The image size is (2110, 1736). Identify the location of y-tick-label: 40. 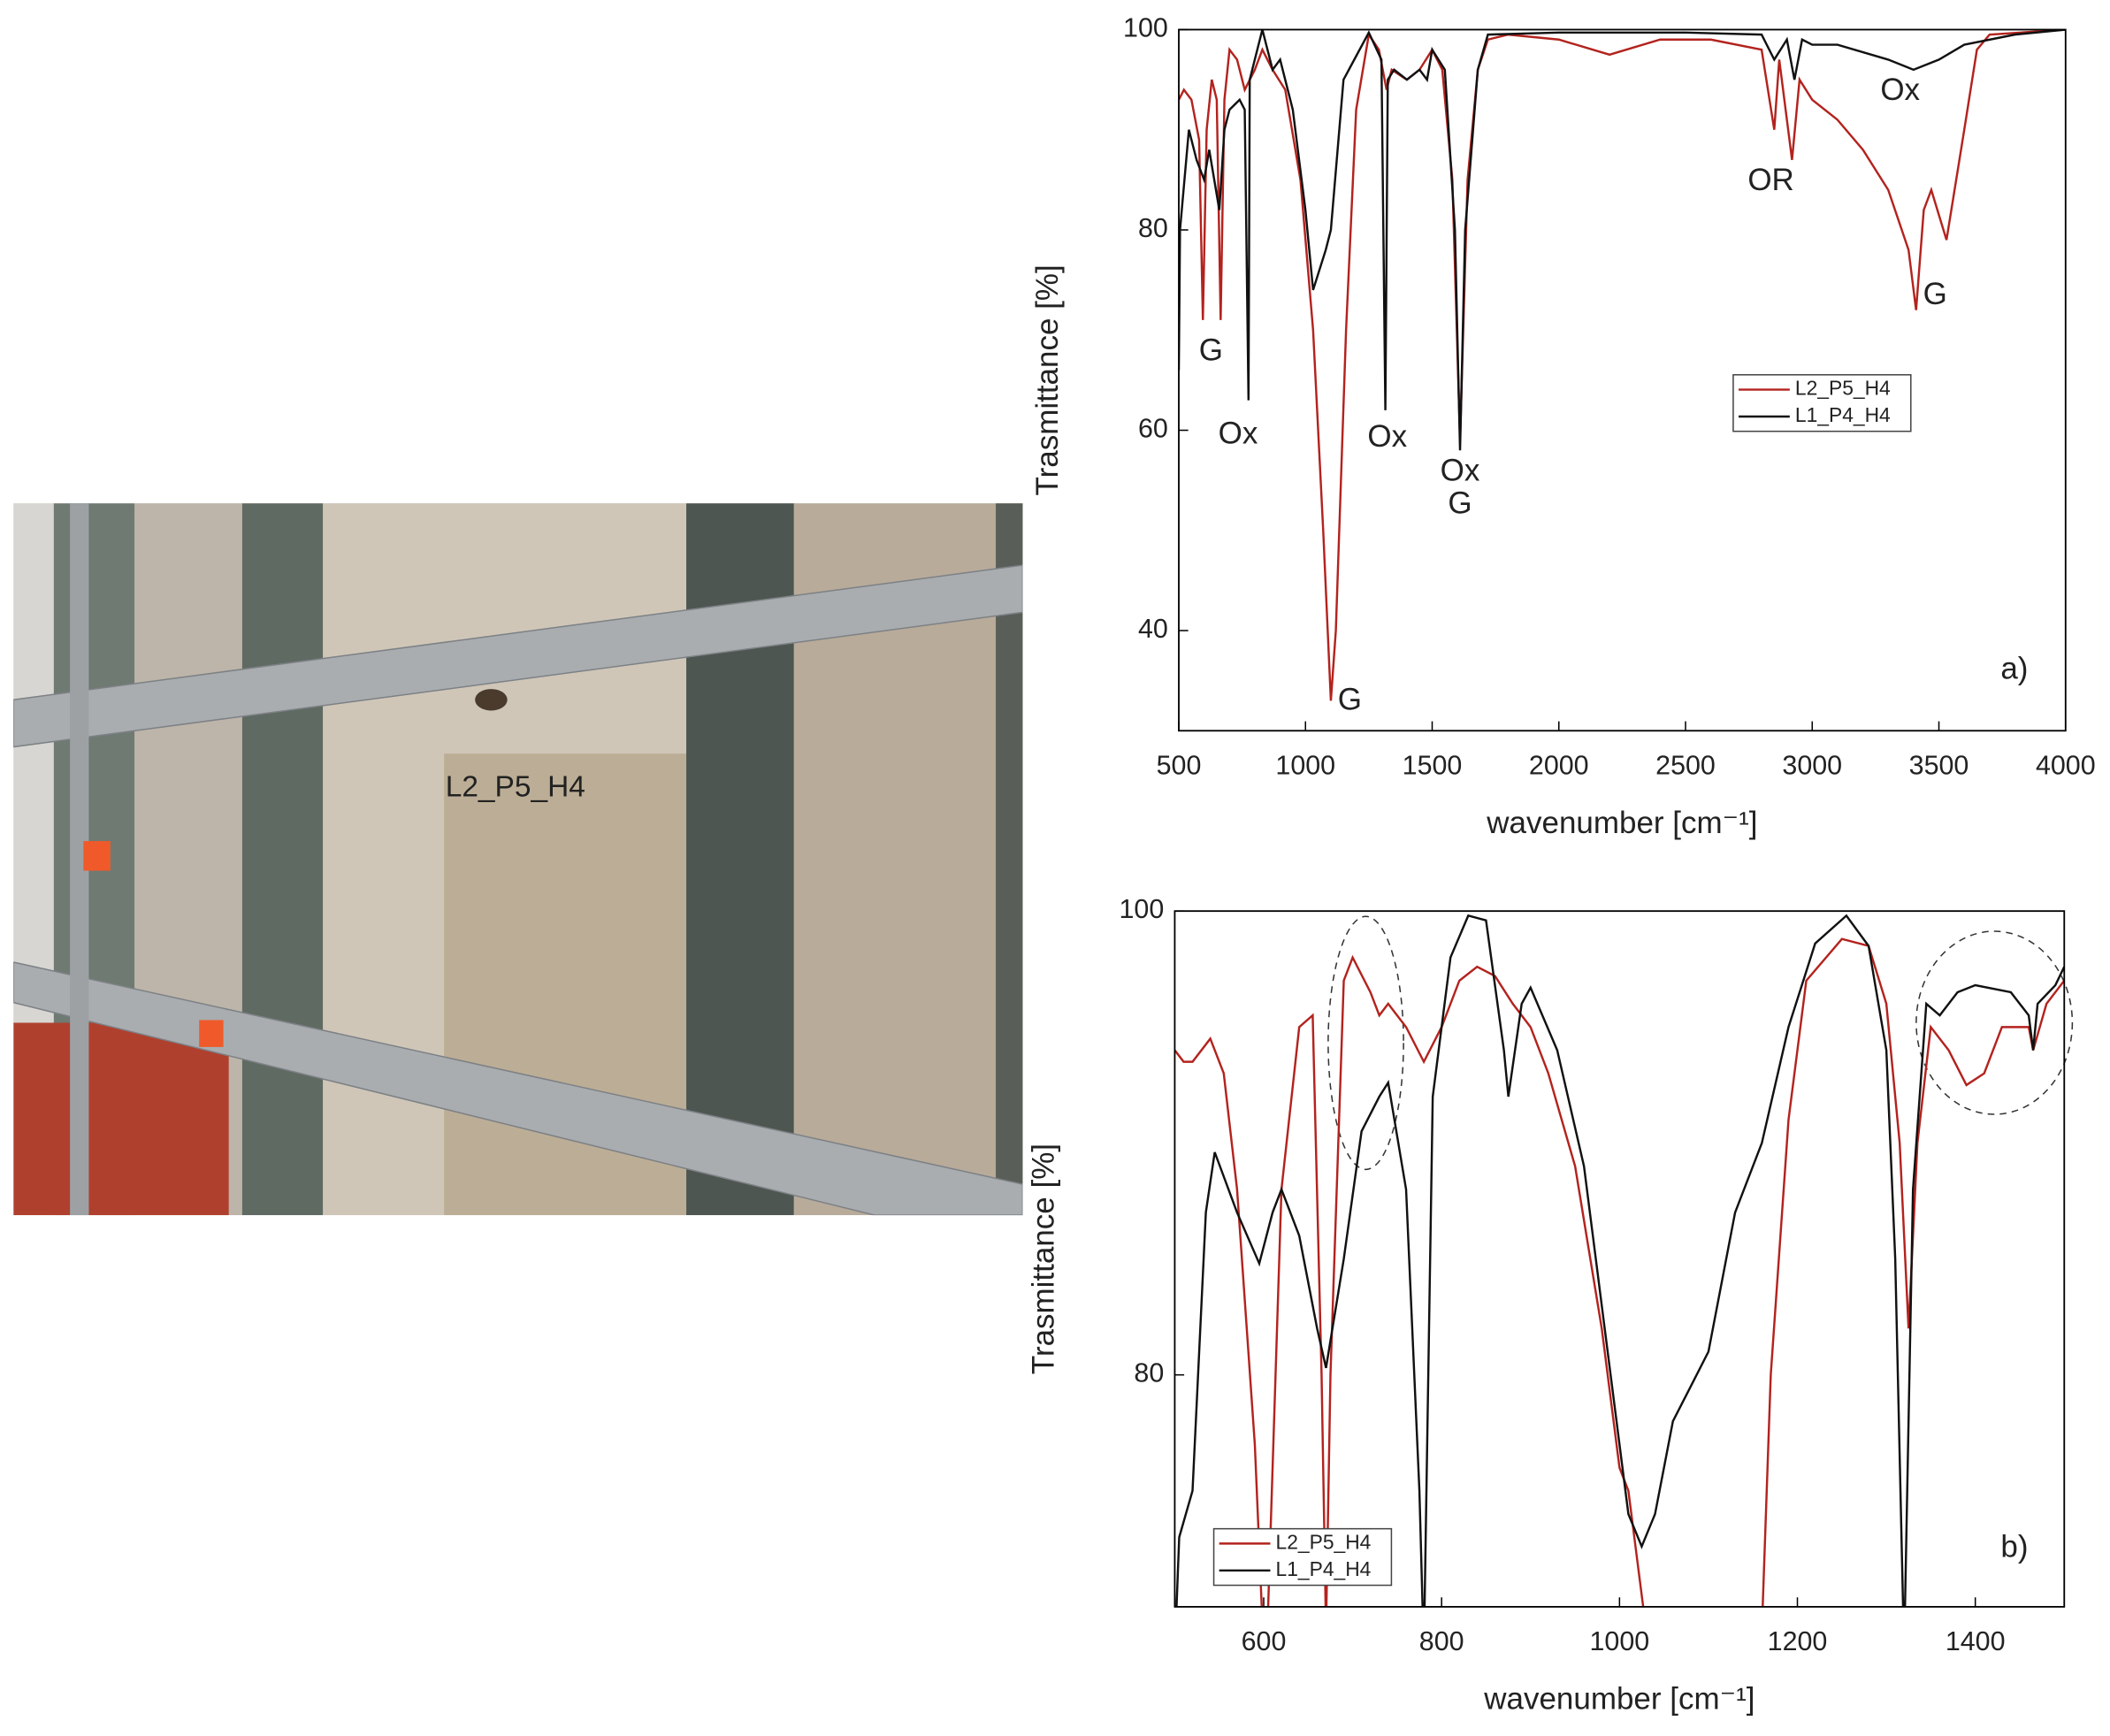
(1153, 629).